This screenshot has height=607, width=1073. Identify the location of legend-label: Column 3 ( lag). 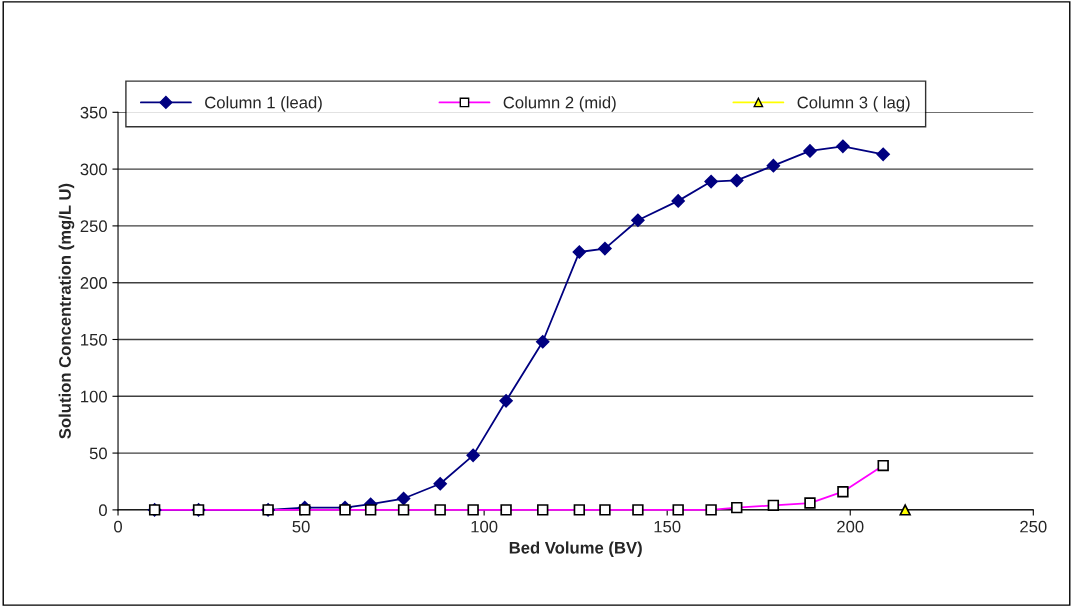
(853, 104).